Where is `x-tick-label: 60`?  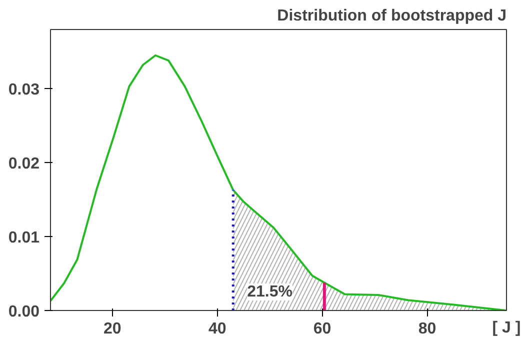
x-tick-label: 60 is located at coordinates (322, 329).